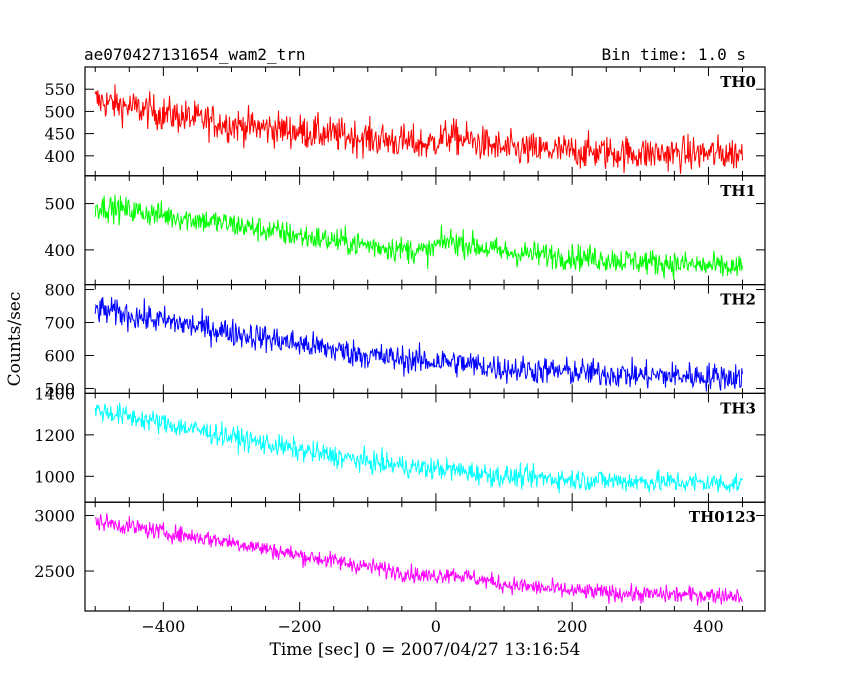 The height and width of the screenshot is (680, 850). What do you see at coordinates (15, 339) in the screenshot?
I see `y-axis-label: Counts/sec` at bounding box center [15, 339].